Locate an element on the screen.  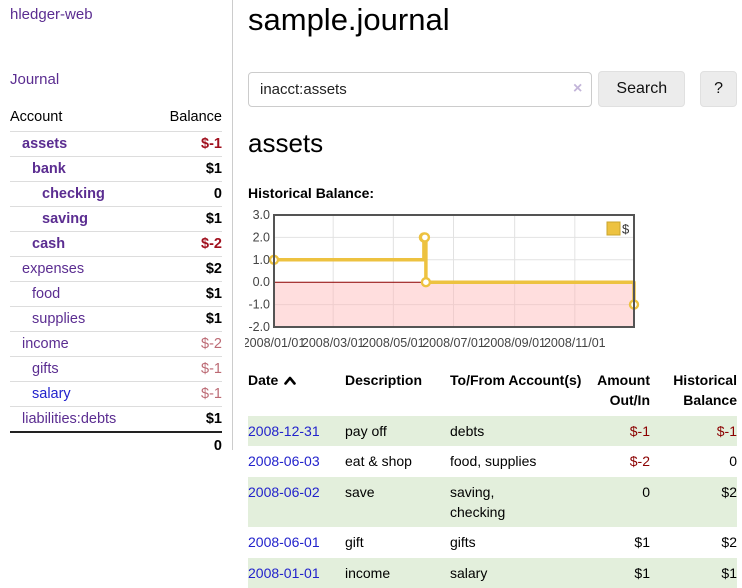
register-header-accounts: To/From Account(s) is located at coordinates (516, 380).